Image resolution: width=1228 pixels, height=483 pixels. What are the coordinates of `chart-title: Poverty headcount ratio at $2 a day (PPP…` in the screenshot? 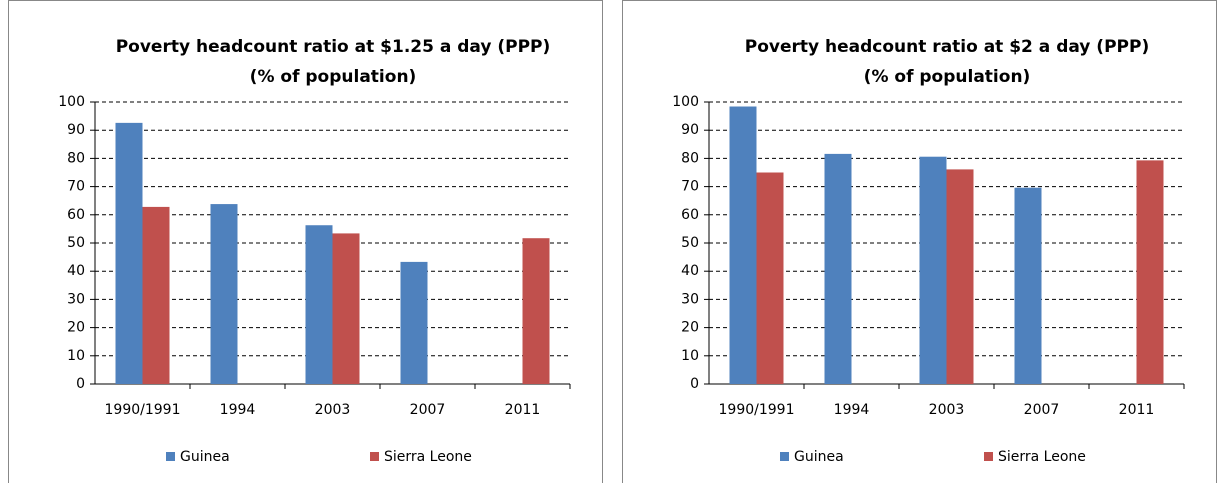 It's located at (947, 47).